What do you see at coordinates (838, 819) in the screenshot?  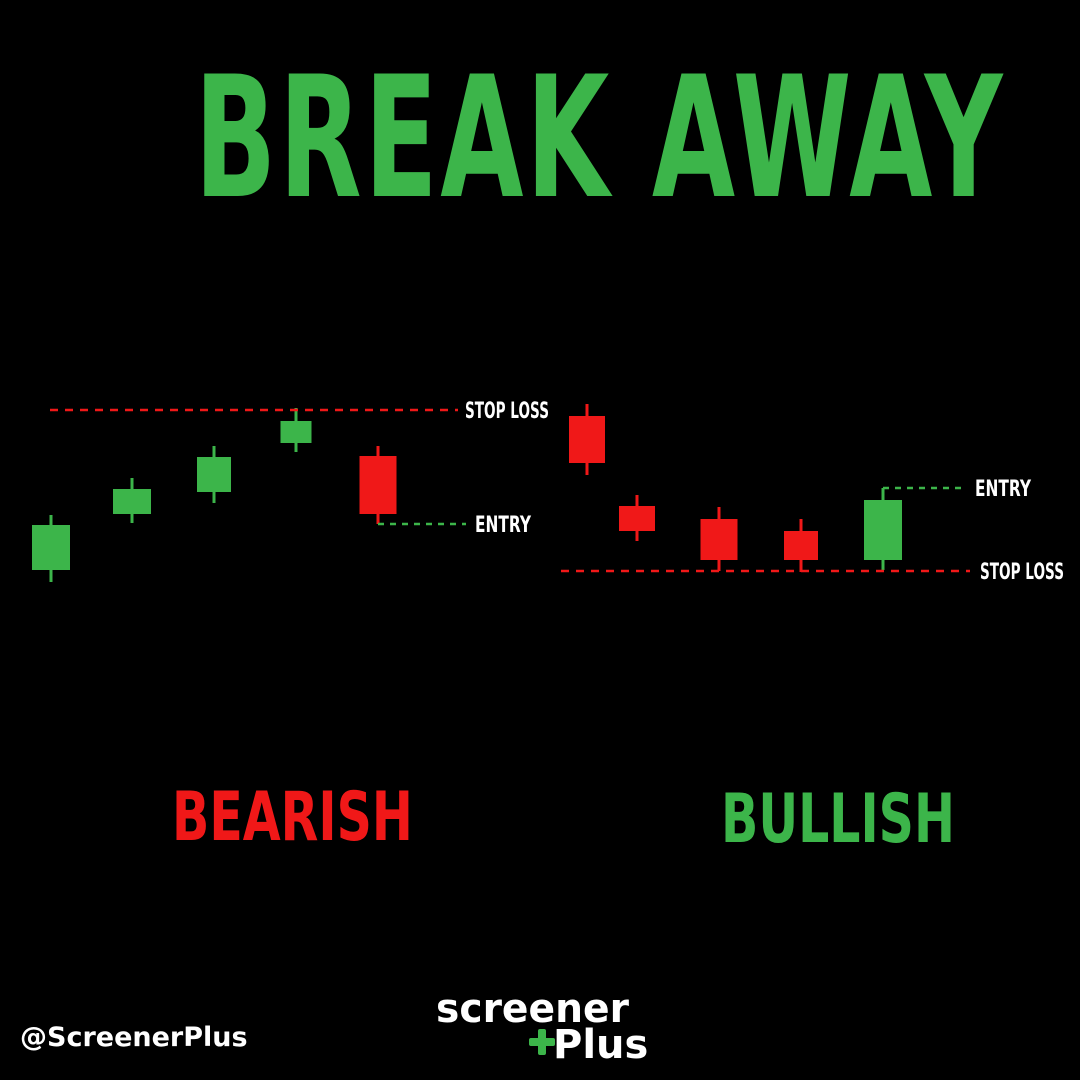 I see `bullish-label: BULLISH` at bounding box center [838, 819].